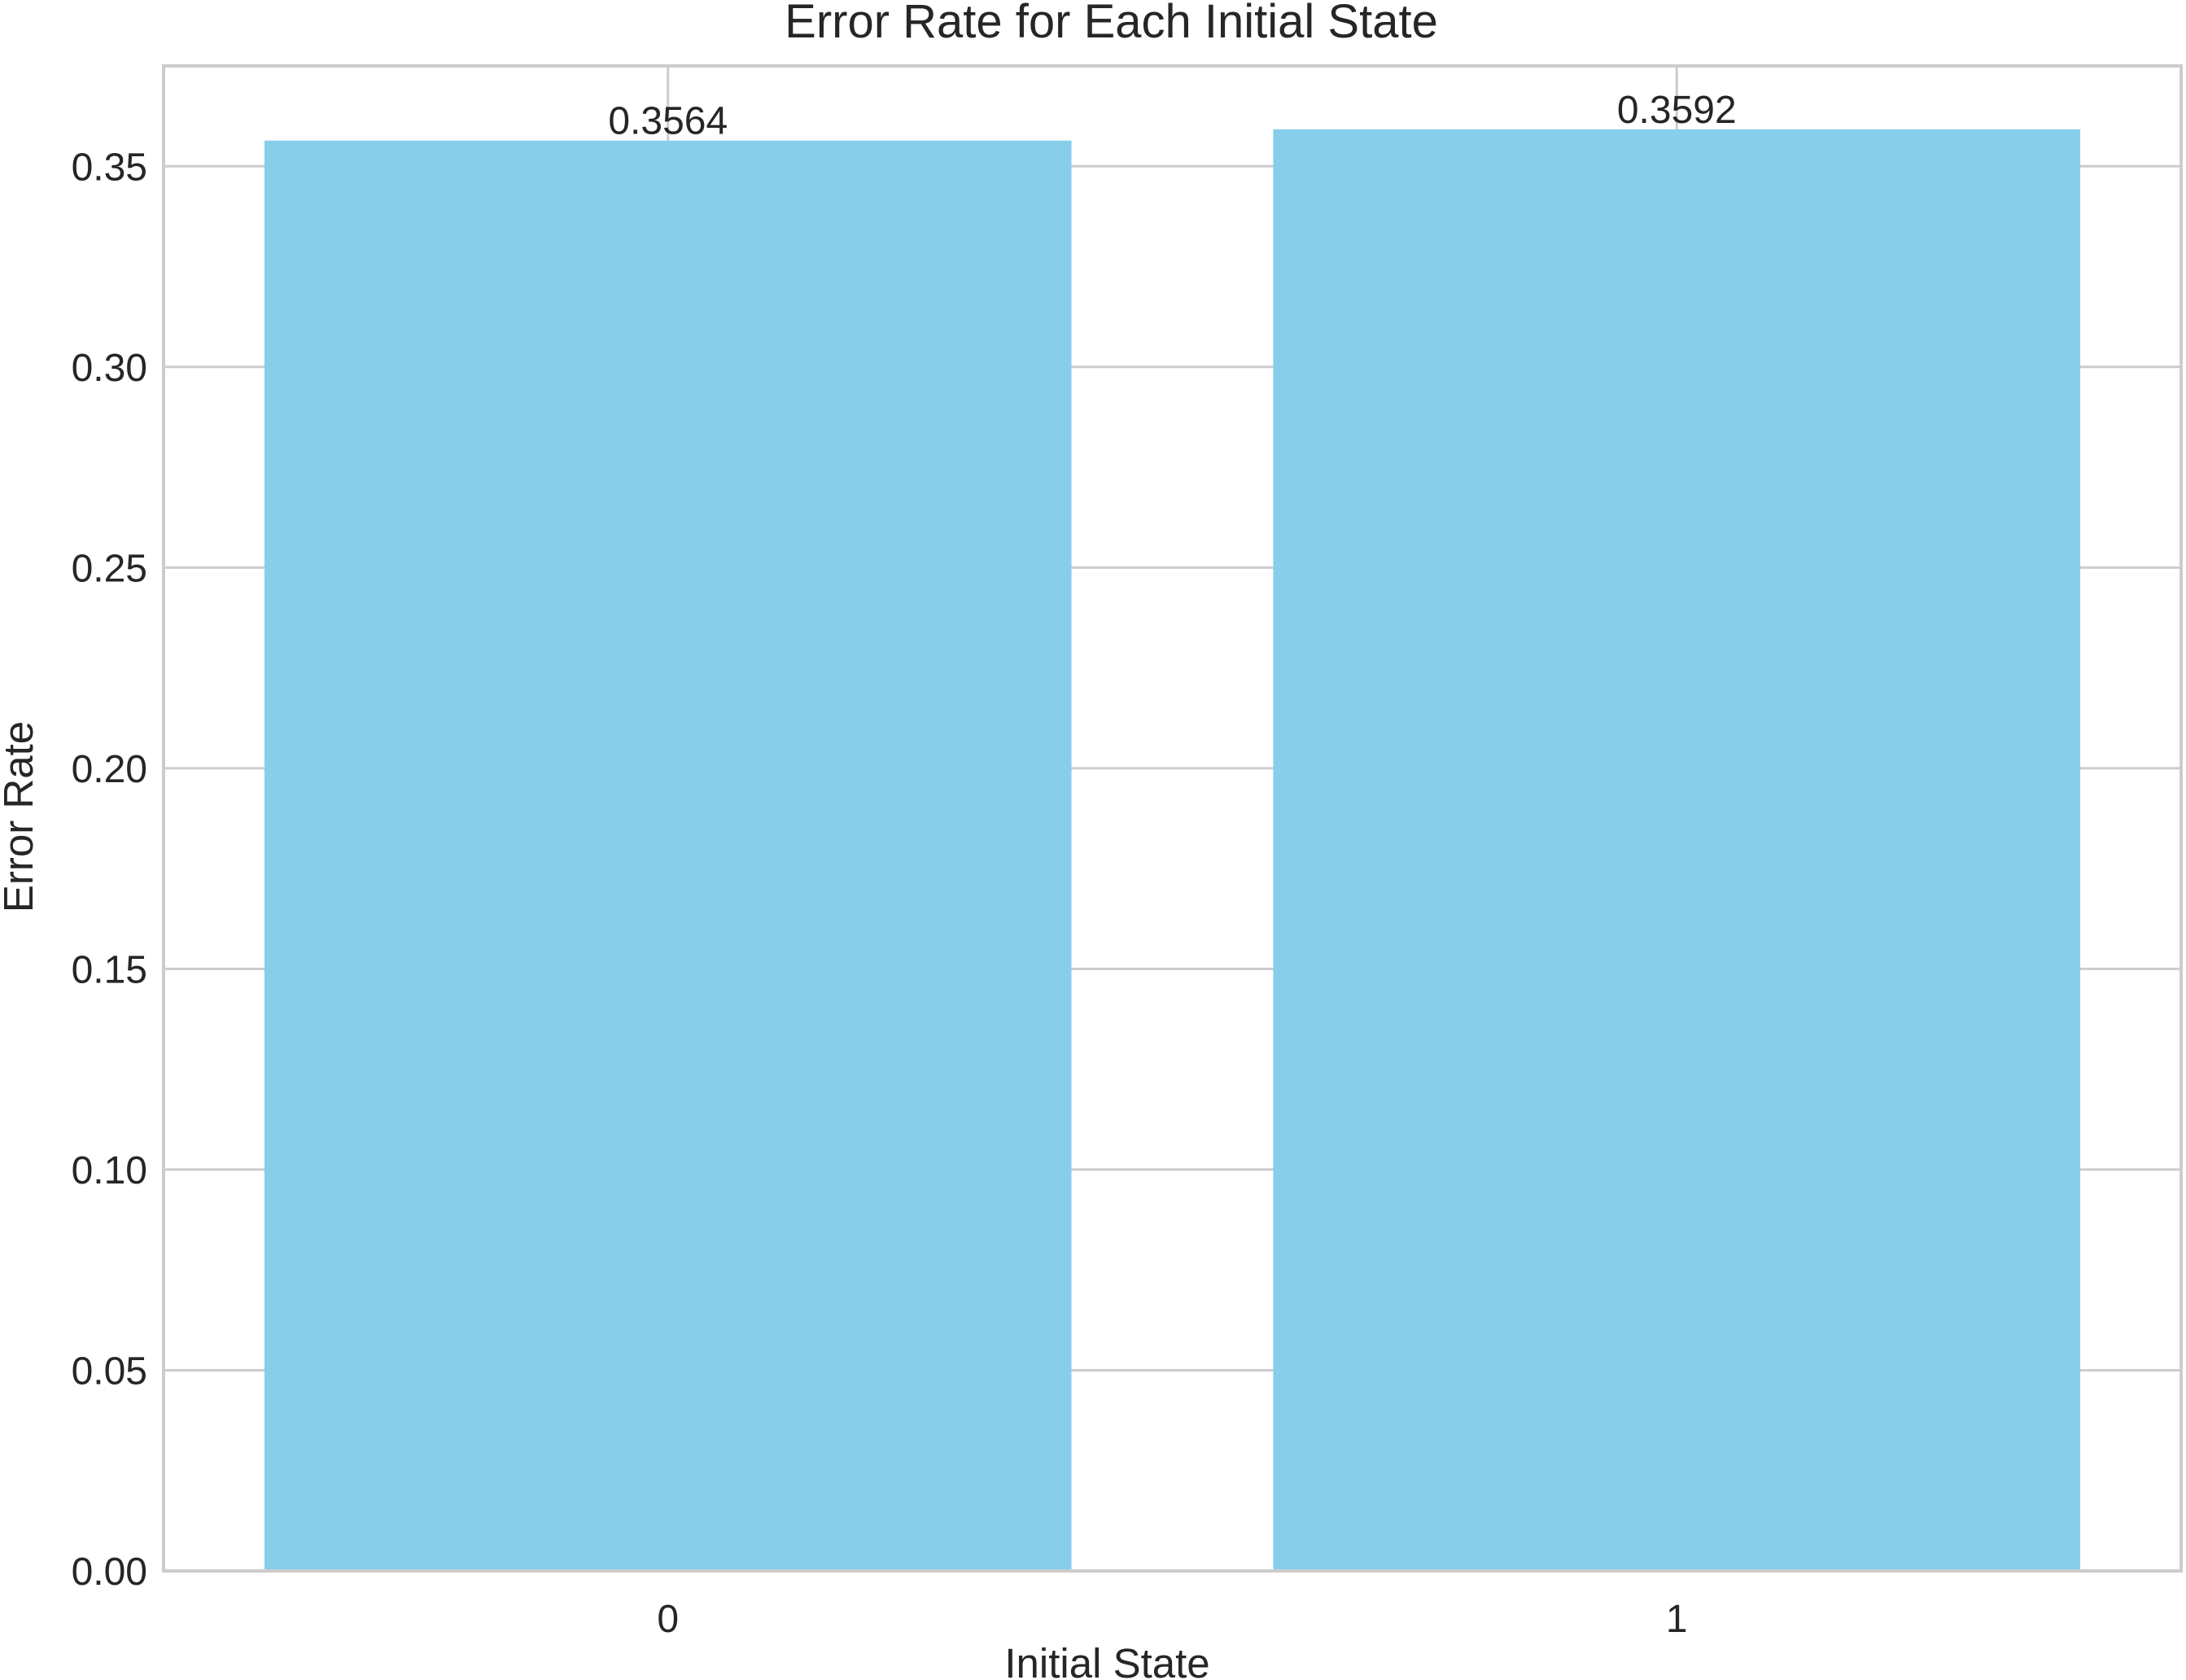  I want to click on bar-value-label-1: 0.3592, so click(1677, 111).